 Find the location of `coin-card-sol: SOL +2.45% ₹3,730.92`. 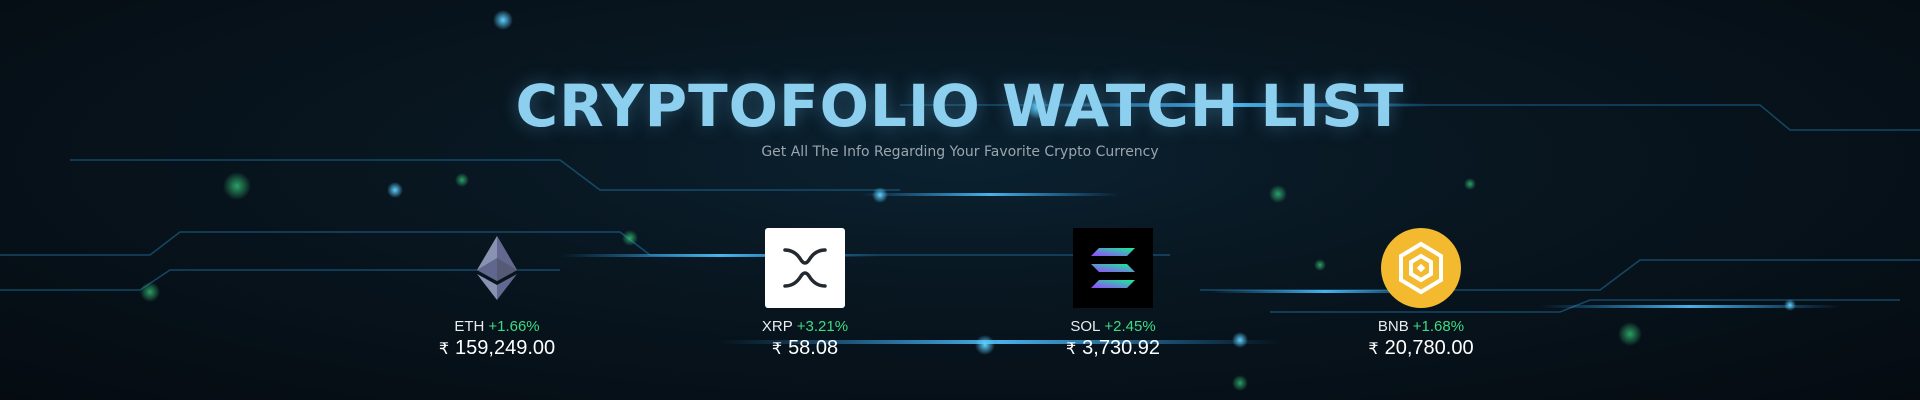

coin-card-sol: SOL +2.45% ₹3,730.92 is located at coordinates (1113, 294).